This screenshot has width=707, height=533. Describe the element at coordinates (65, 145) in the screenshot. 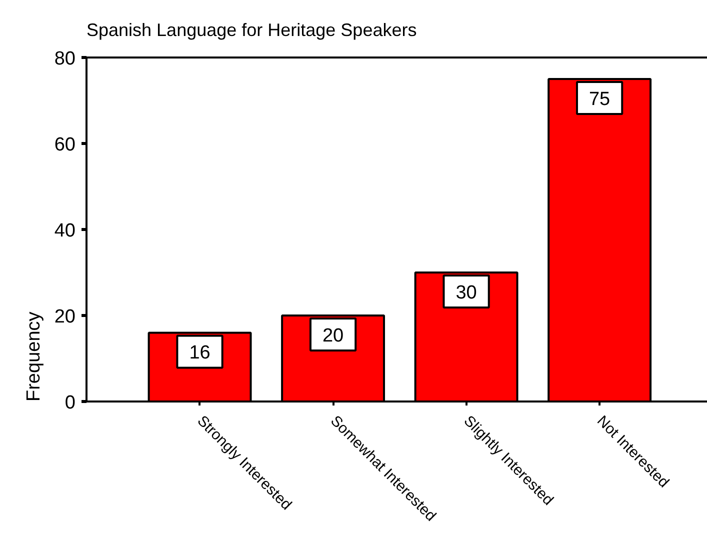

I see `y-tick-label: 60` at that location.